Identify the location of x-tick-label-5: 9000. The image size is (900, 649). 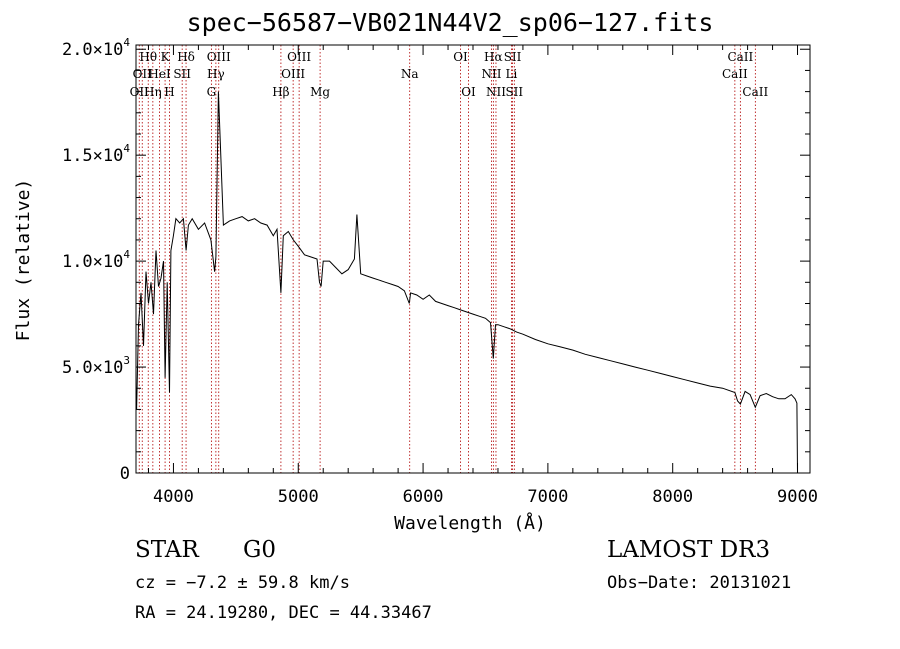
(797, 497).